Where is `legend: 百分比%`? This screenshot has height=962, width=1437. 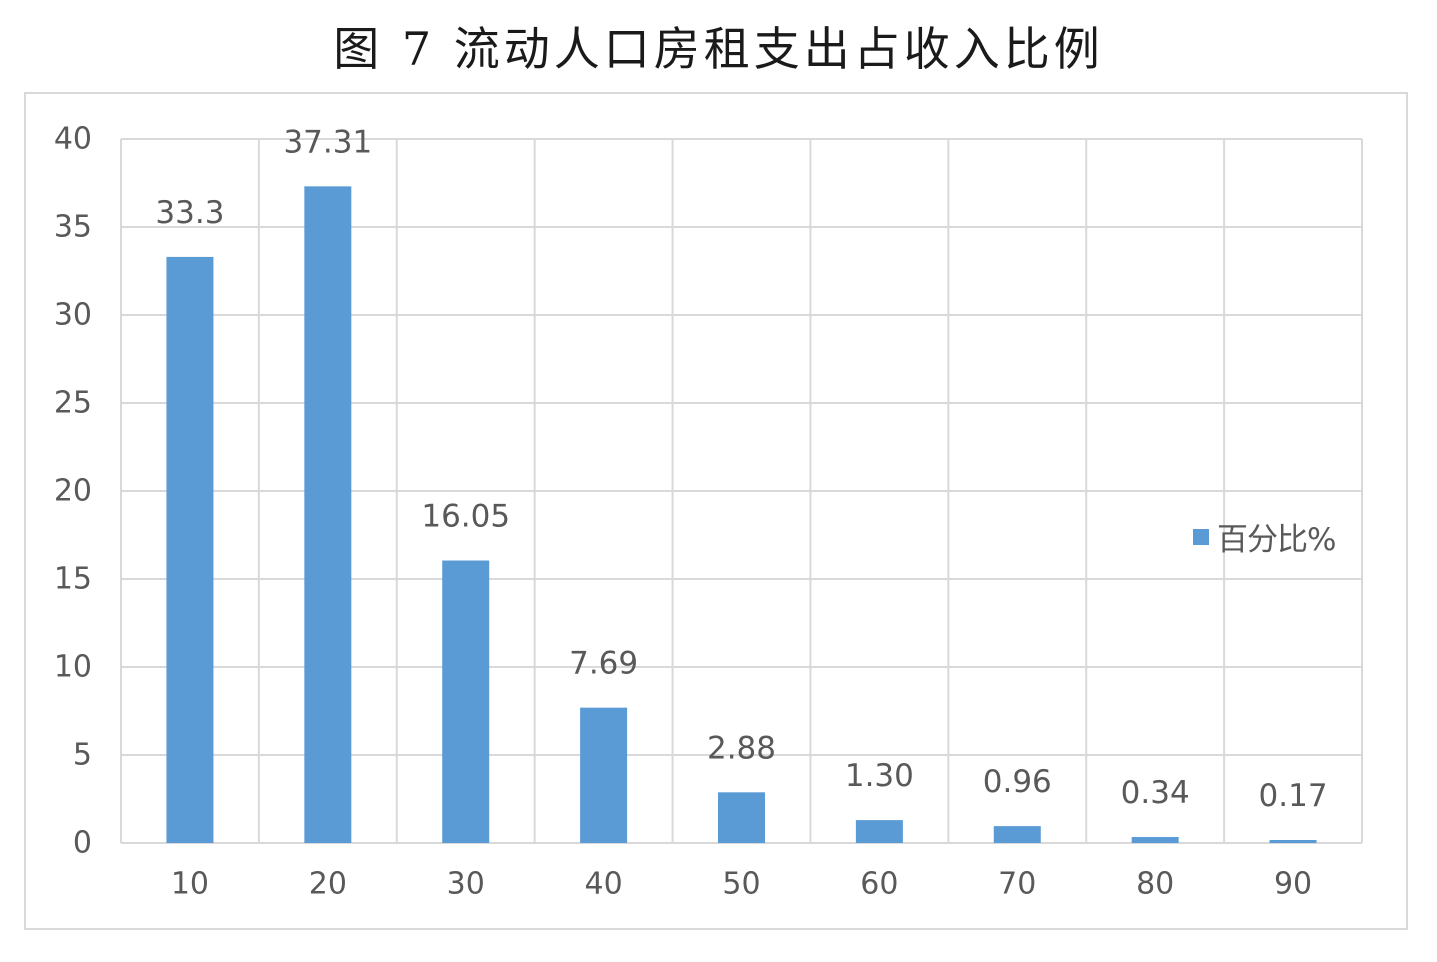 legend: 百分比% is located at coordinates (1264, 536).